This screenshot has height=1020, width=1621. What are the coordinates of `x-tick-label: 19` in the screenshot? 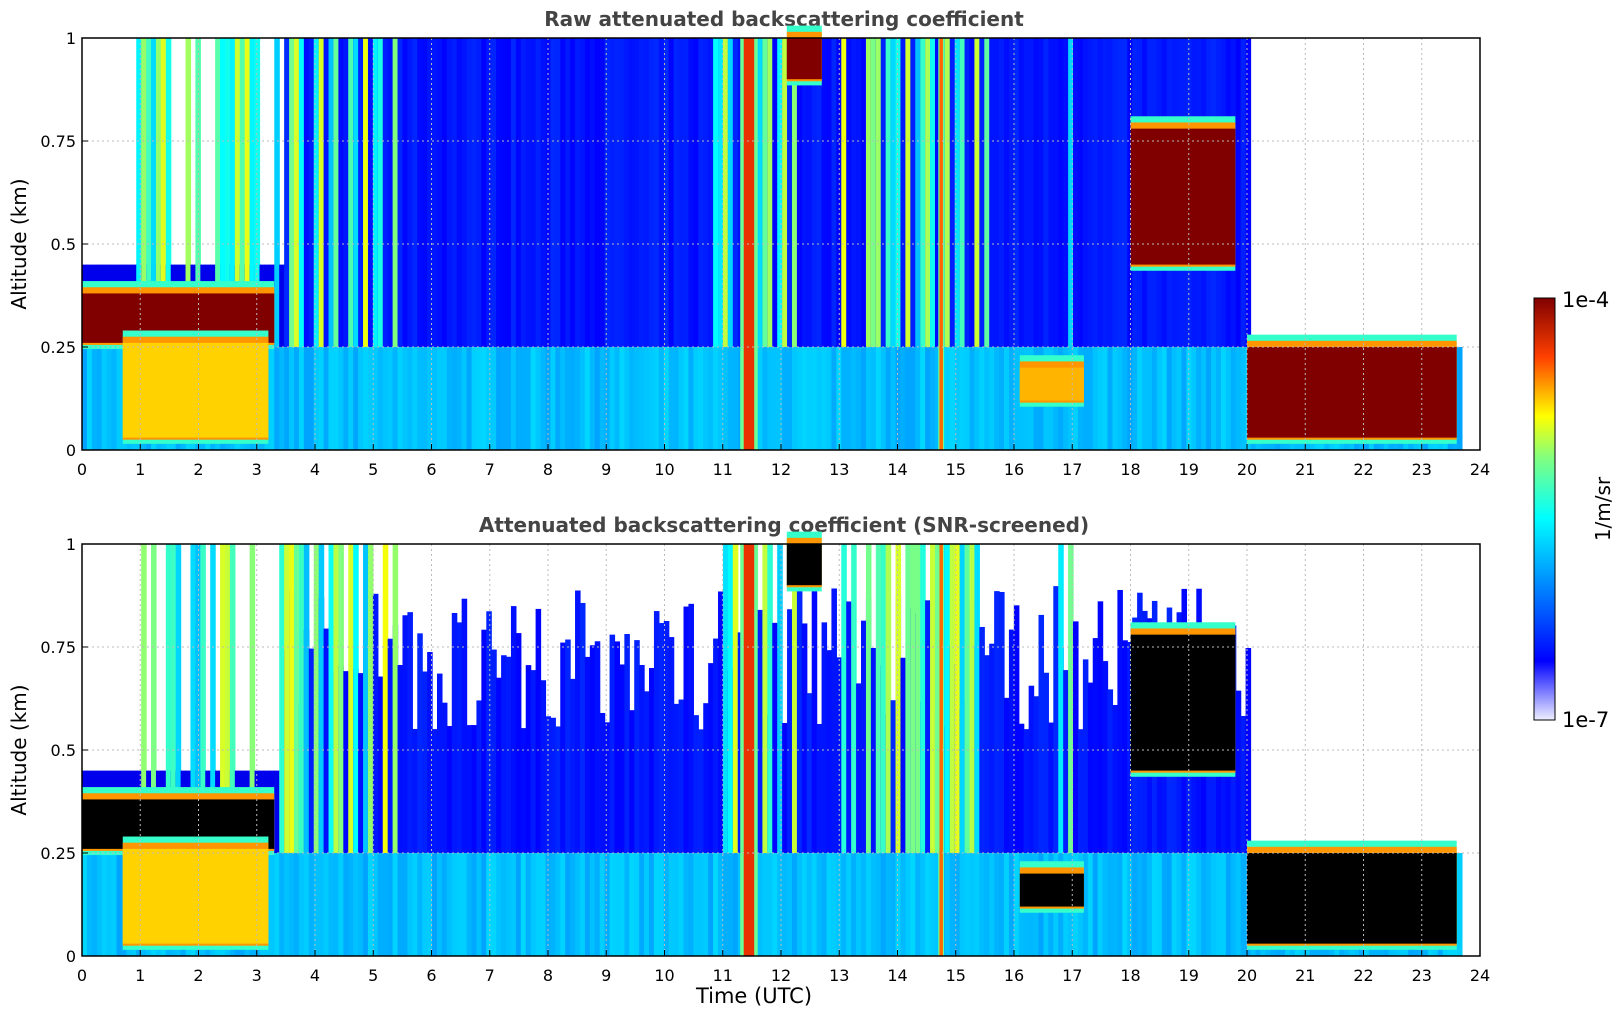 It's located at (1189, 469).